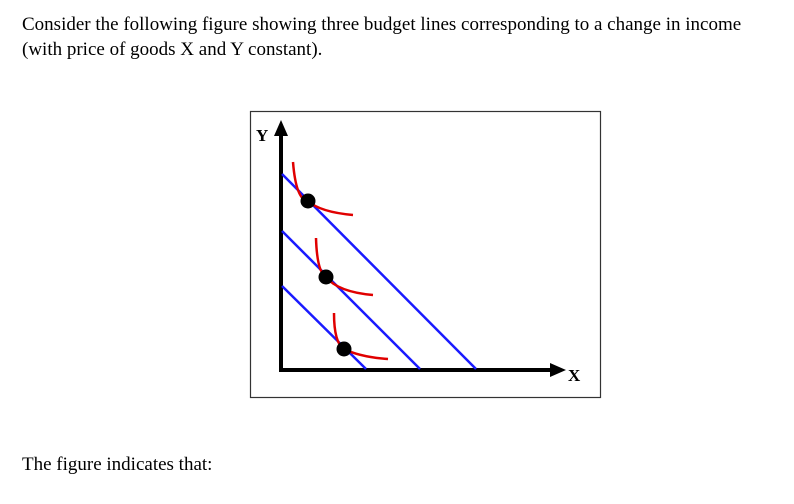  Describe the element at coordinates (574, 375) in the screenshot. I see `x-label: X` at that location.